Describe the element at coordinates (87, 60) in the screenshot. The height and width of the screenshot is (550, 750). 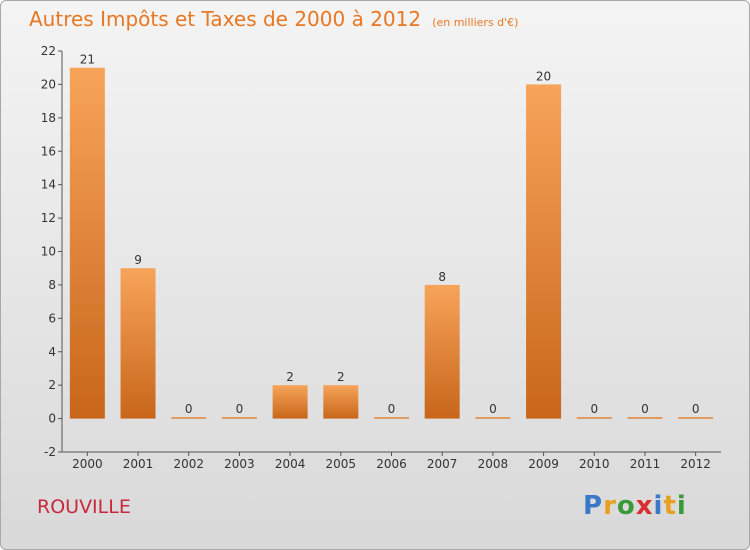
I see `bar-value-label: 21` at that location.